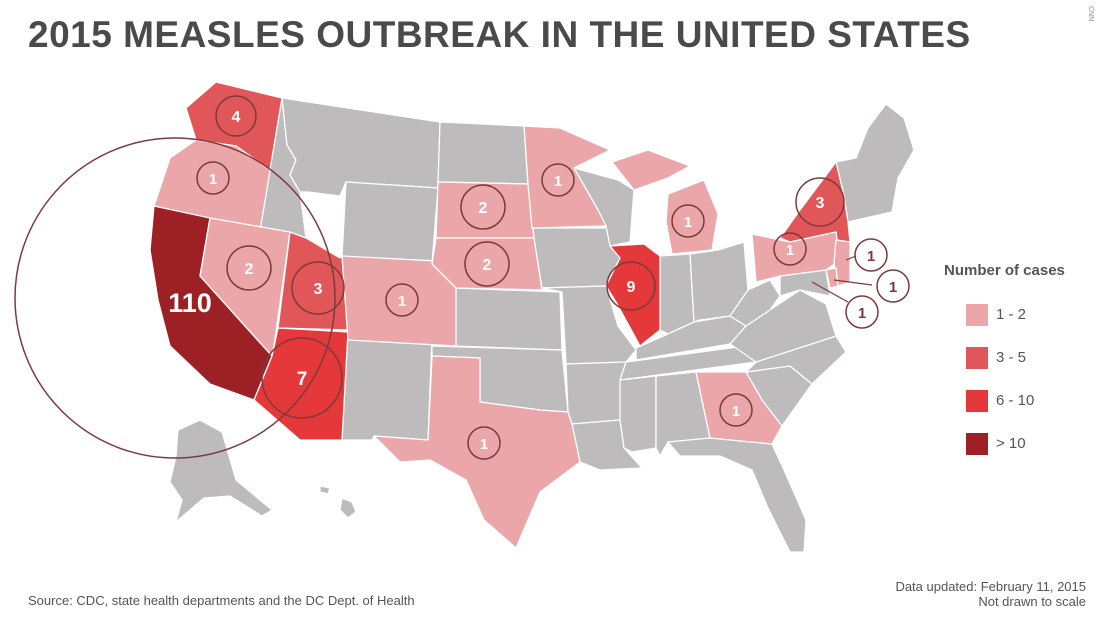 The width and height of the screenshot is (1100, 619). I want to click on label-michigan: 1, so click(688, 222).